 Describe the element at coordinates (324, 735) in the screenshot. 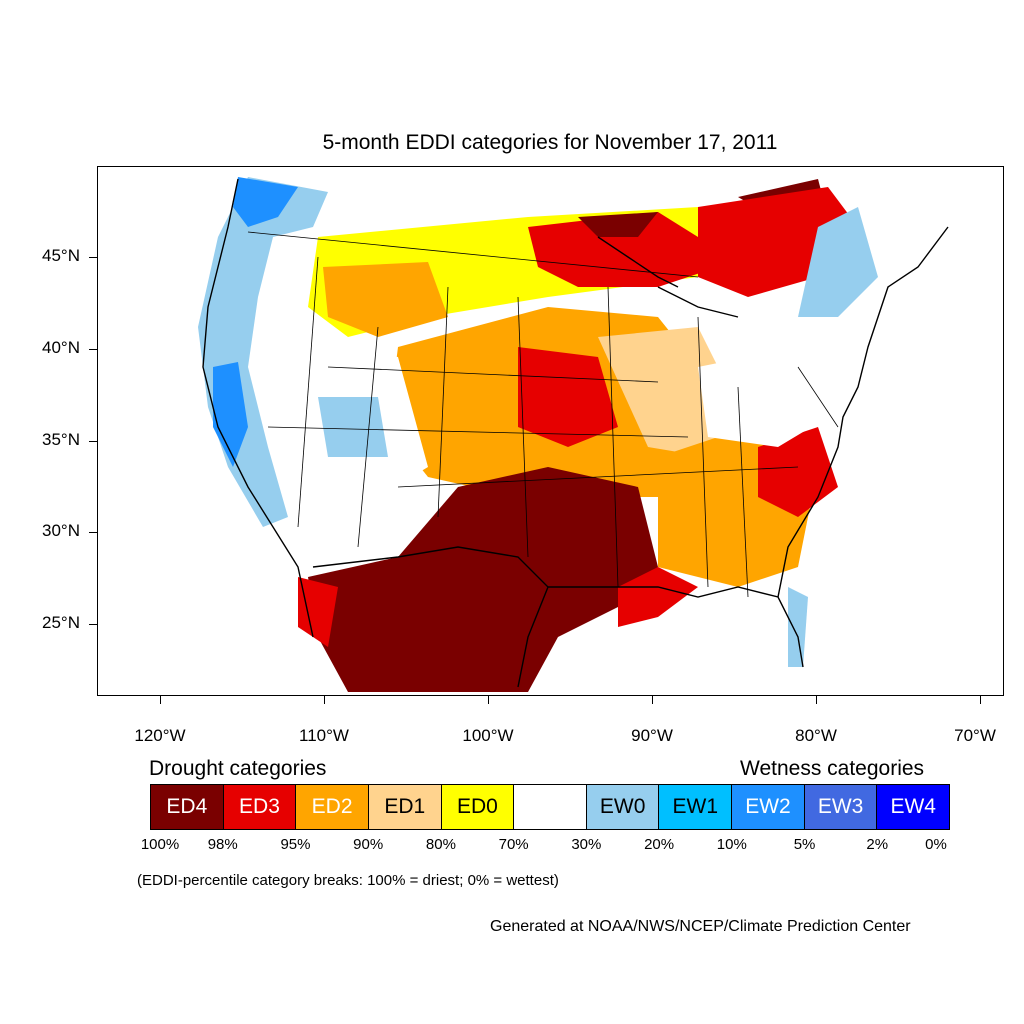

I see `lon-label-110: 110°W` at that location.